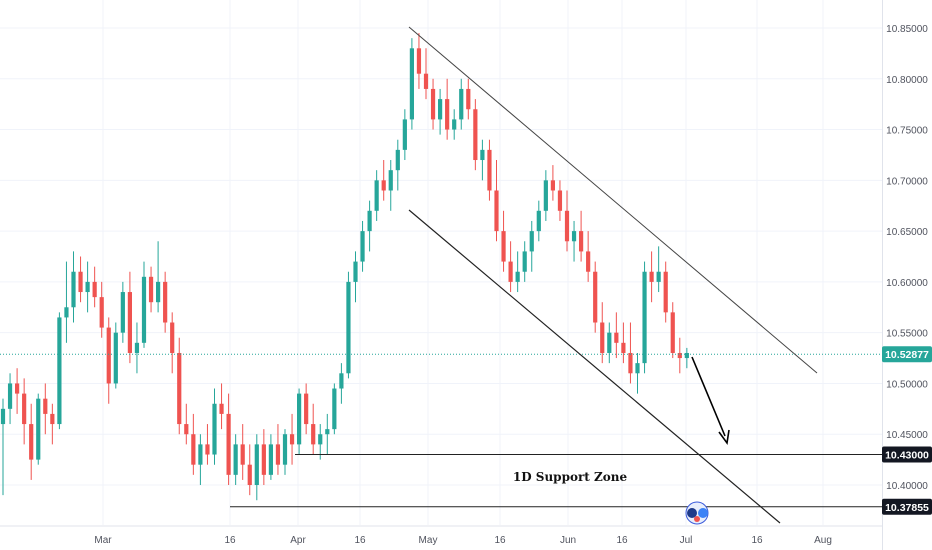 This screenshot has width=932, height=550. What do you see at coordinates (298, 540) in the screenshot?
I see `x-tick-label: Apr` at bounding box center [298, 540].